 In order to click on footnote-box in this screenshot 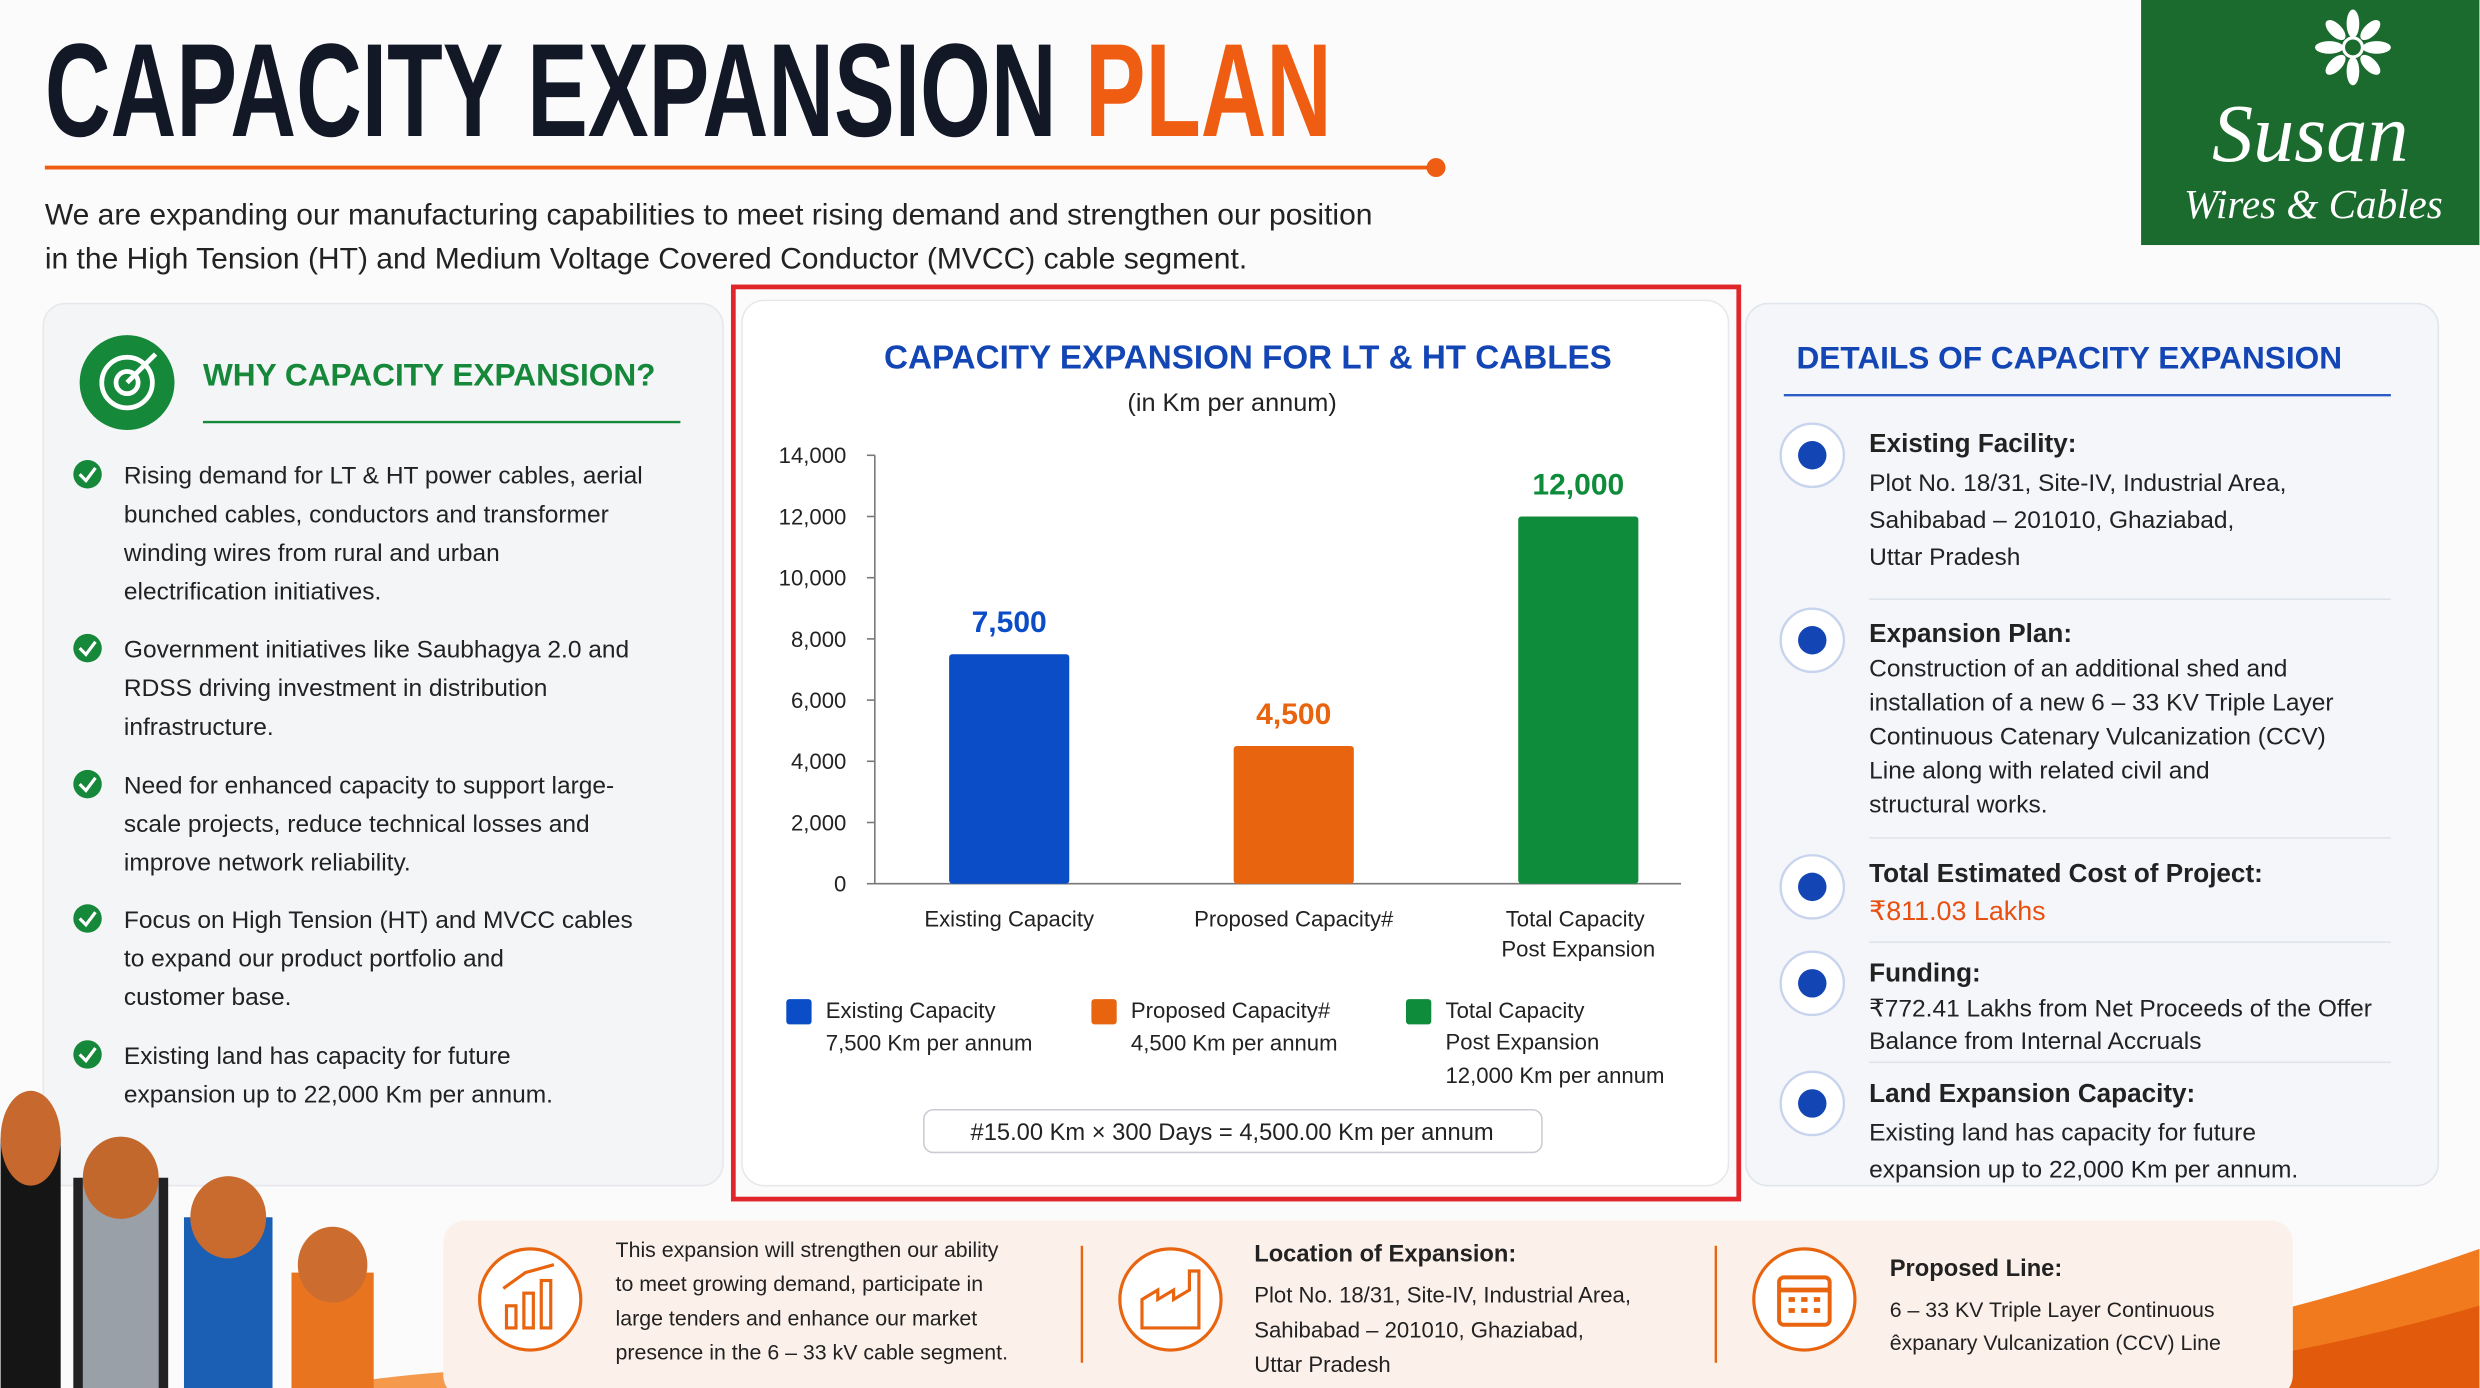, I will do `click(1233, 1131)`.